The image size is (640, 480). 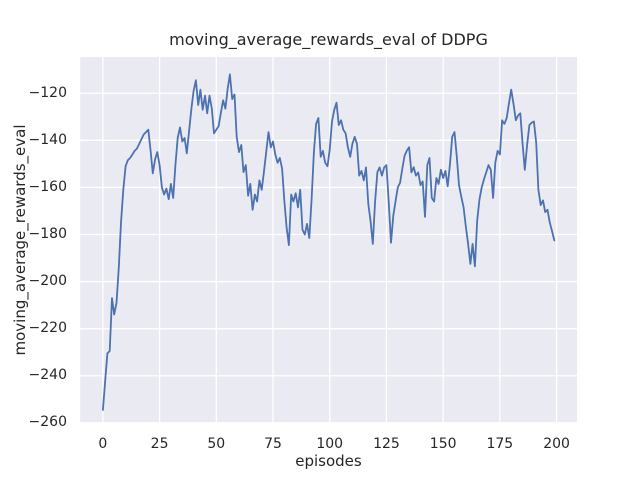 What do you see at coordinates (103, 444) in the screenshot?
I see `x-tick-label: 0` at bounding box center [103, 444].